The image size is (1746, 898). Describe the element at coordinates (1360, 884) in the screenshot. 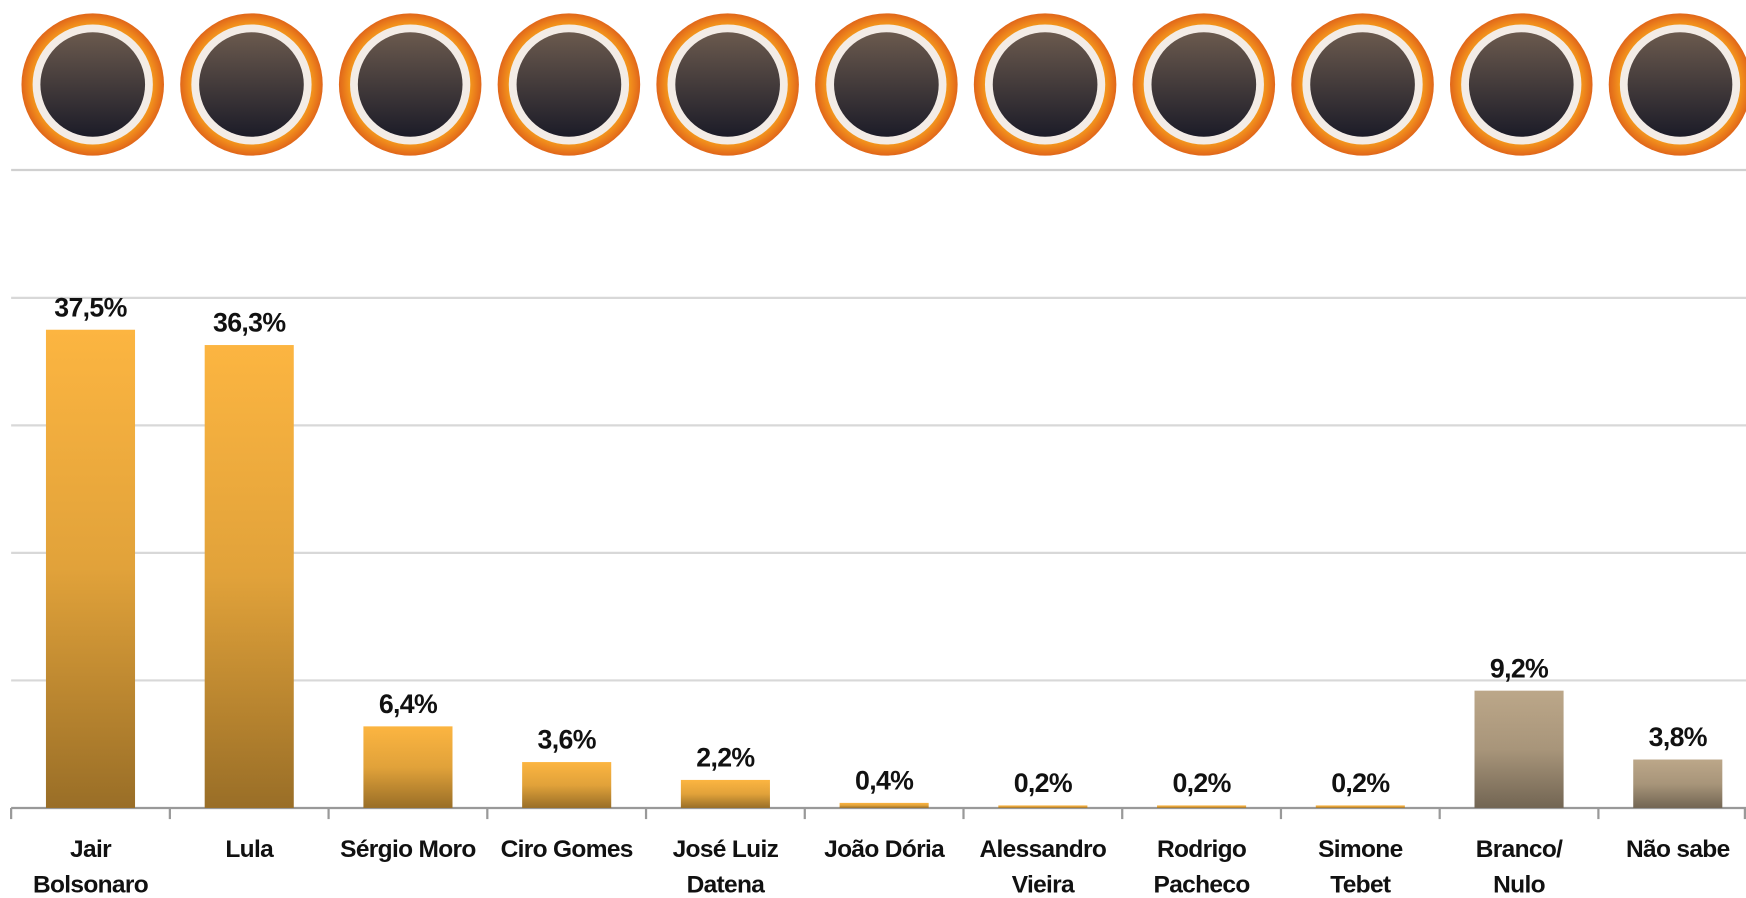

I see `x-tick-label-line: Tebet` at that location.